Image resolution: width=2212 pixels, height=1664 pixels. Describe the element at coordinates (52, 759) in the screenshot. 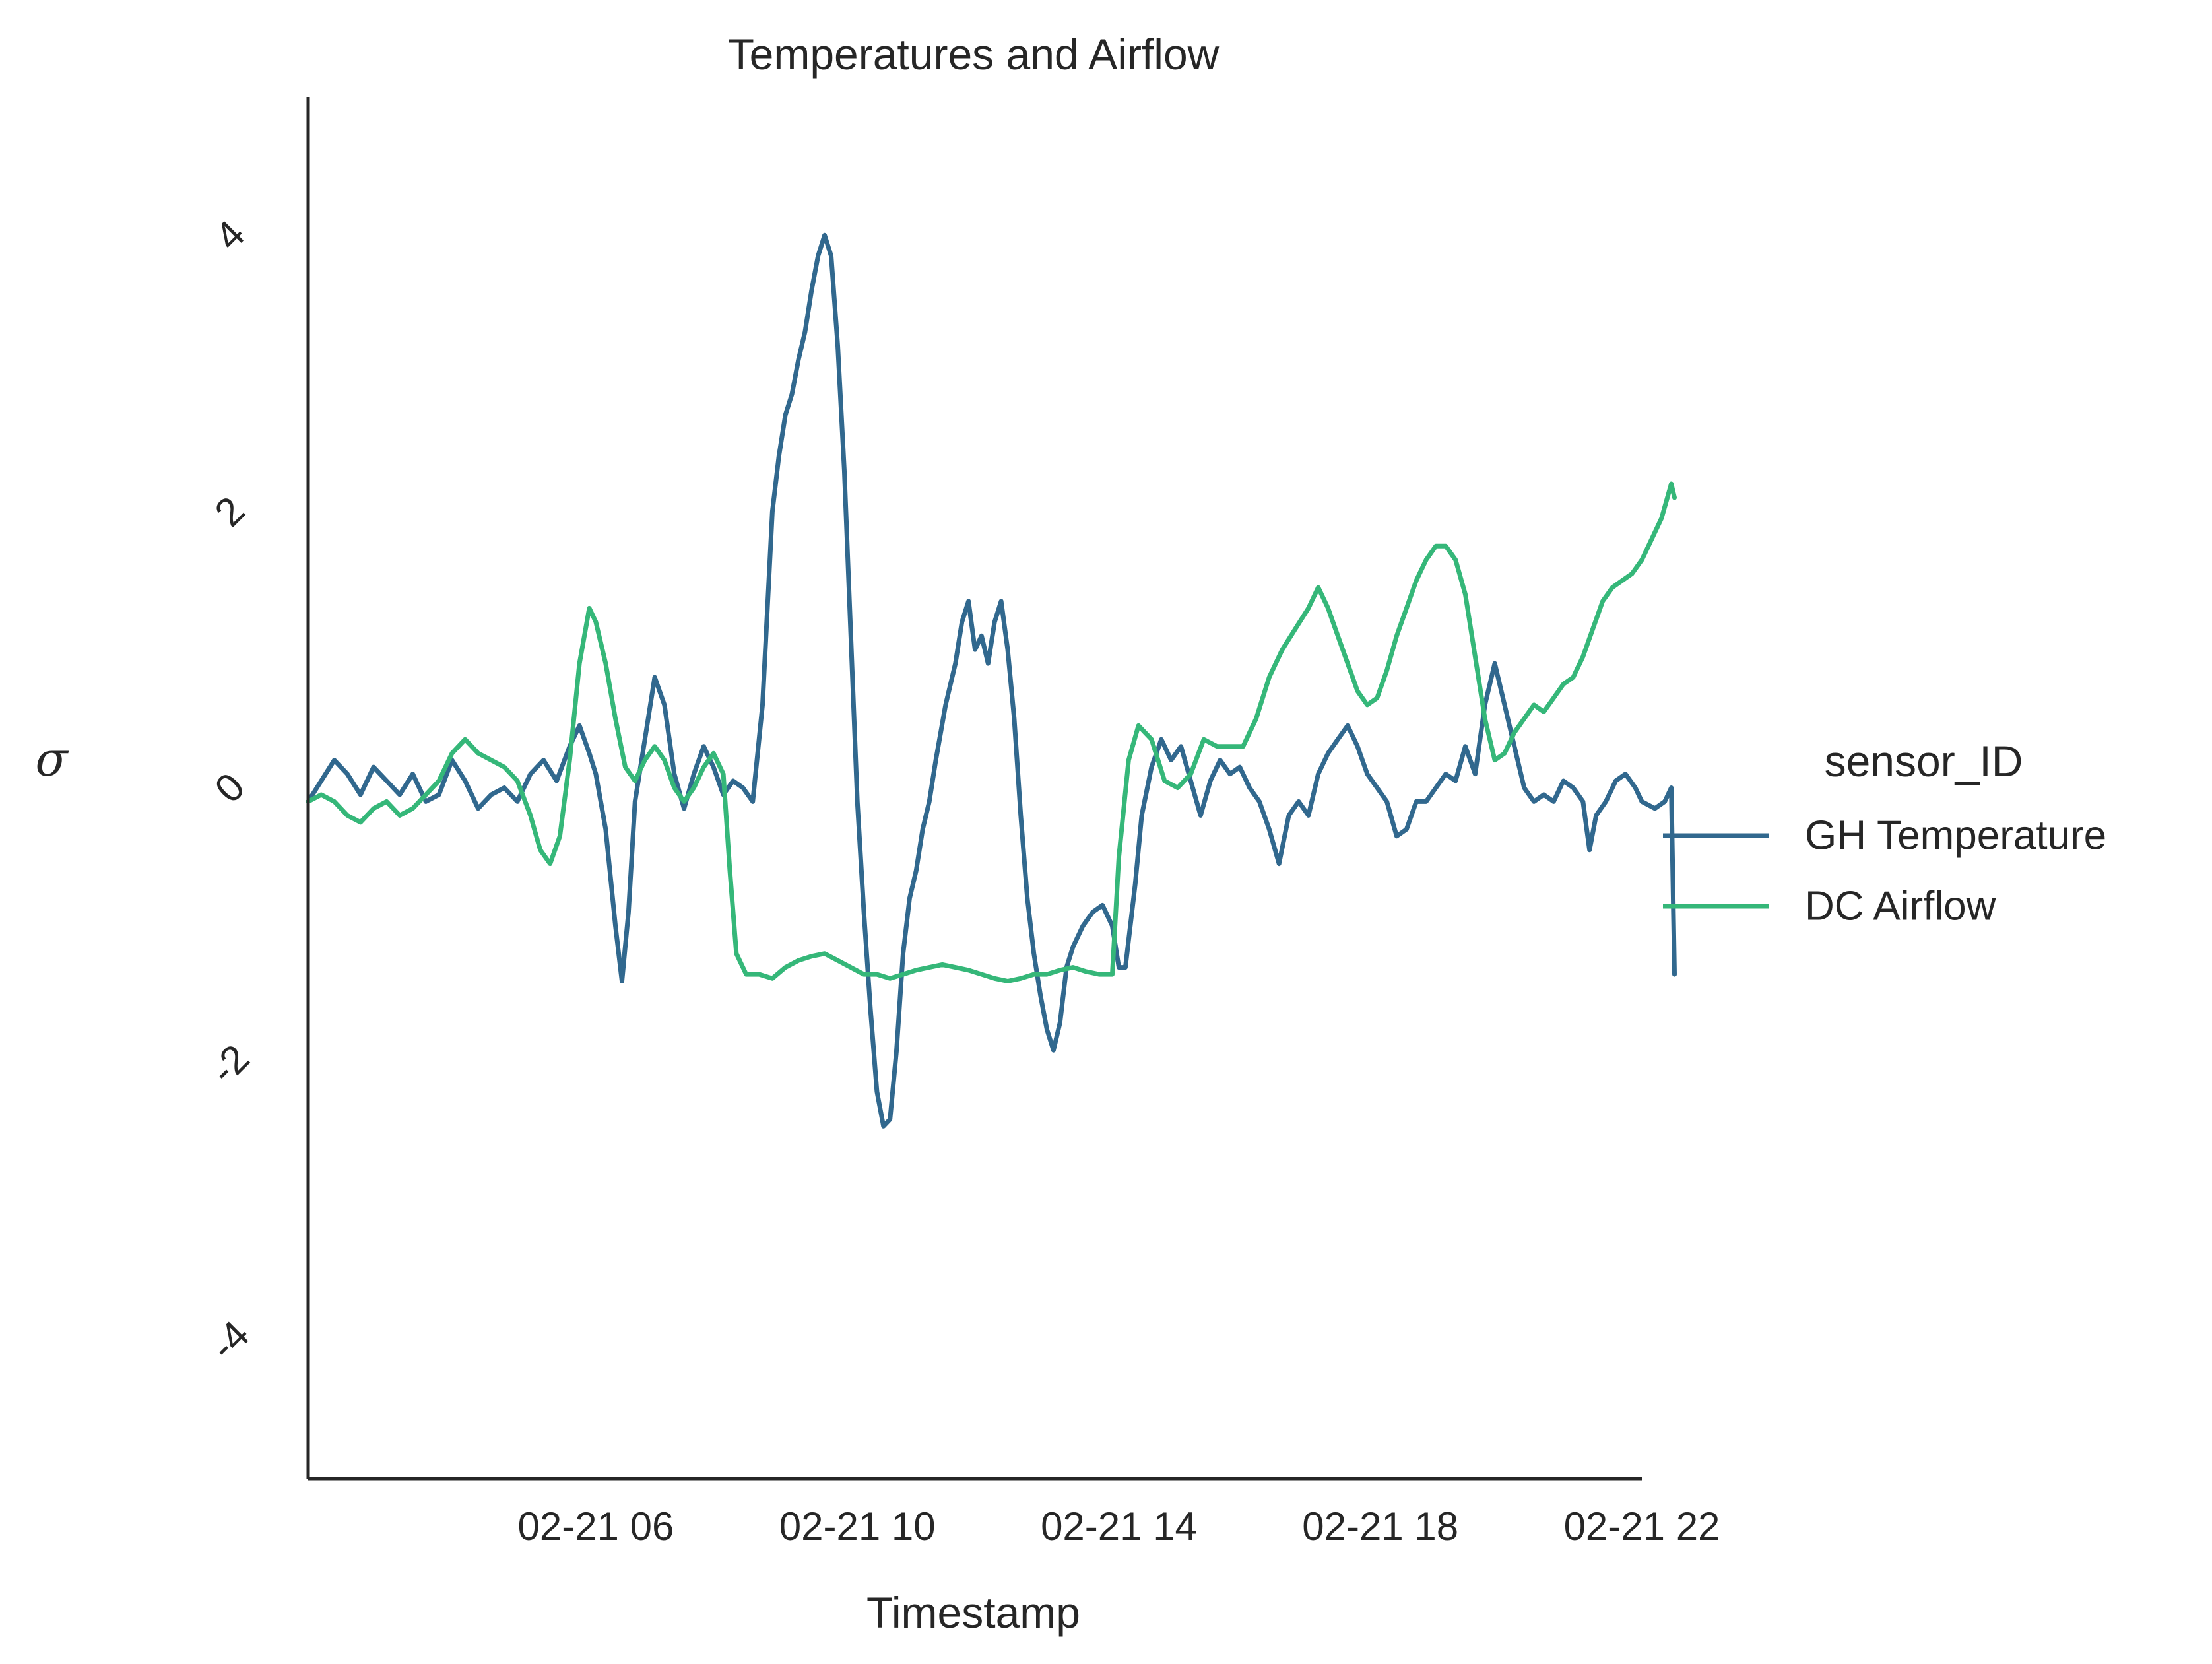

I see `y-axis-label: σ` at that location.